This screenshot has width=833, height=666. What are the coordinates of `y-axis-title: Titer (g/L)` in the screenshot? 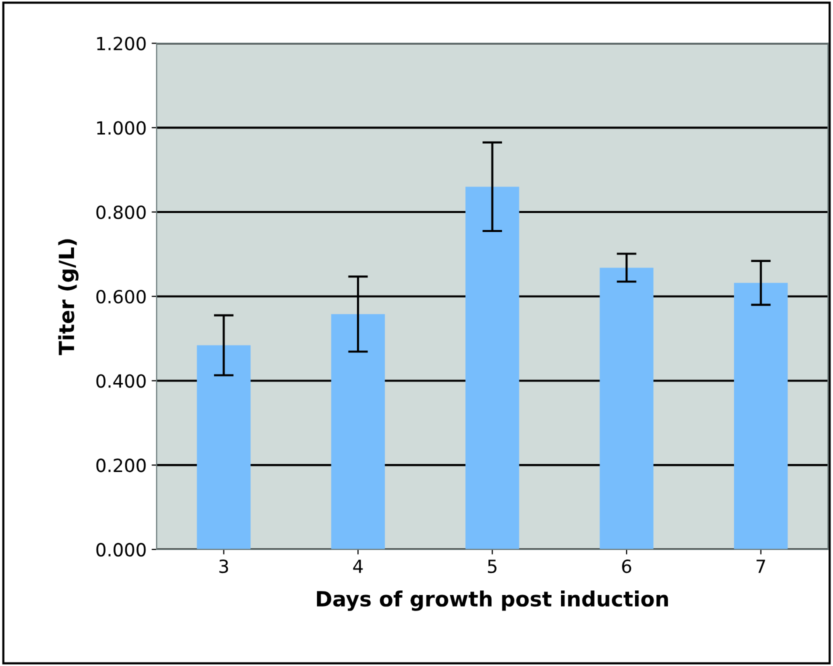 It's located at (68, 297).